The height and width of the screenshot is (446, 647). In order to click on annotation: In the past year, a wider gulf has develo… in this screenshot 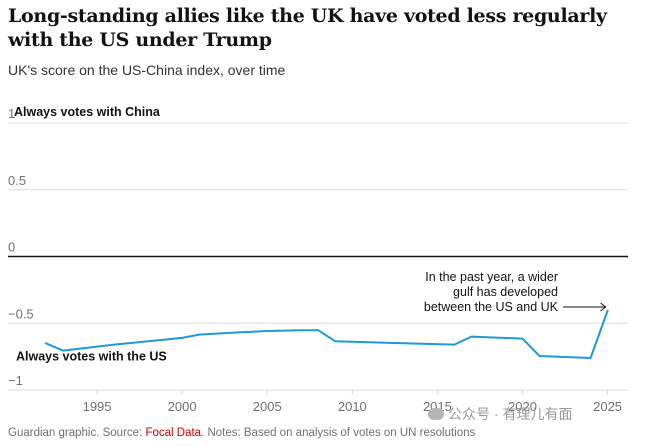, I will do `click(515, 292)`.